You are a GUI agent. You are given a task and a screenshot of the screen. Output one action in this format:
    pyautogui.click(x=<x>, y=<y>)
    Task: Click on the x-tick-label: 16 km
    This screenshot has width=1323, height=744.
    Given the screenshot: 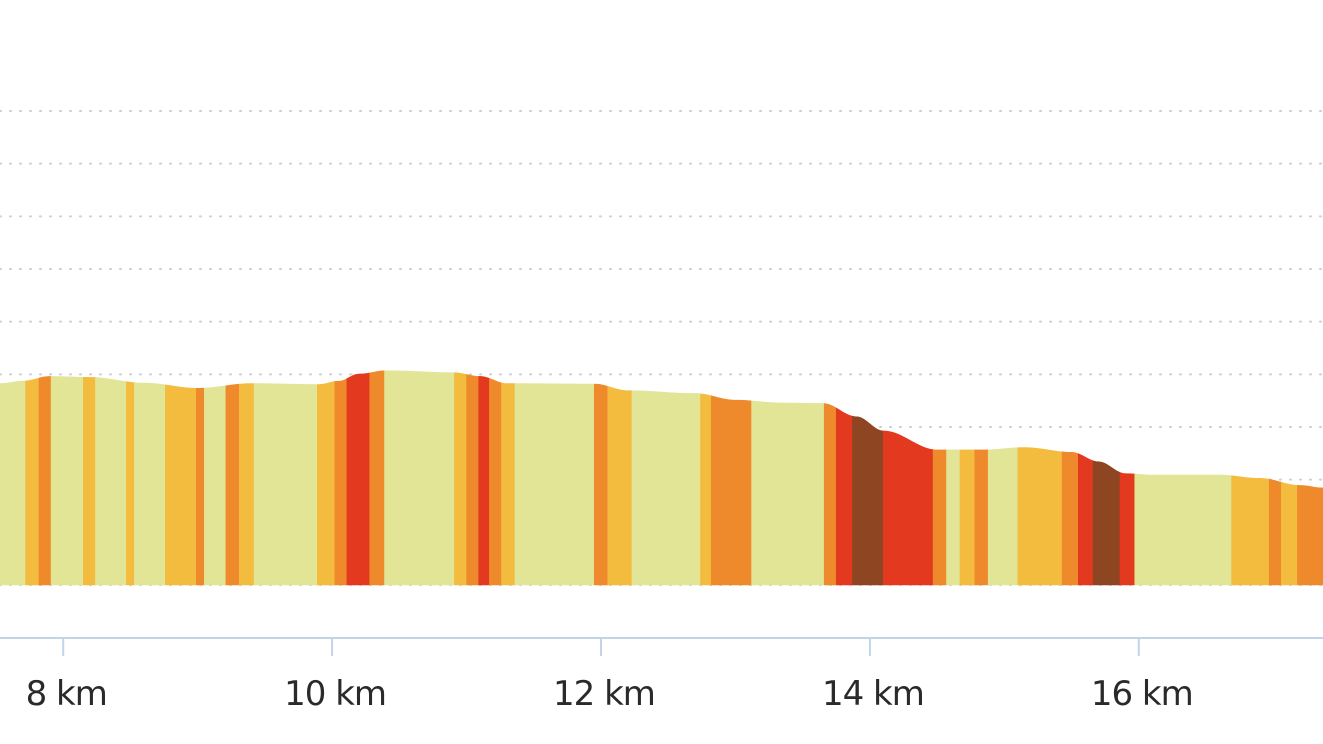 What is the action you would take?
    pyautogui.click(x=1142, y=694)
    